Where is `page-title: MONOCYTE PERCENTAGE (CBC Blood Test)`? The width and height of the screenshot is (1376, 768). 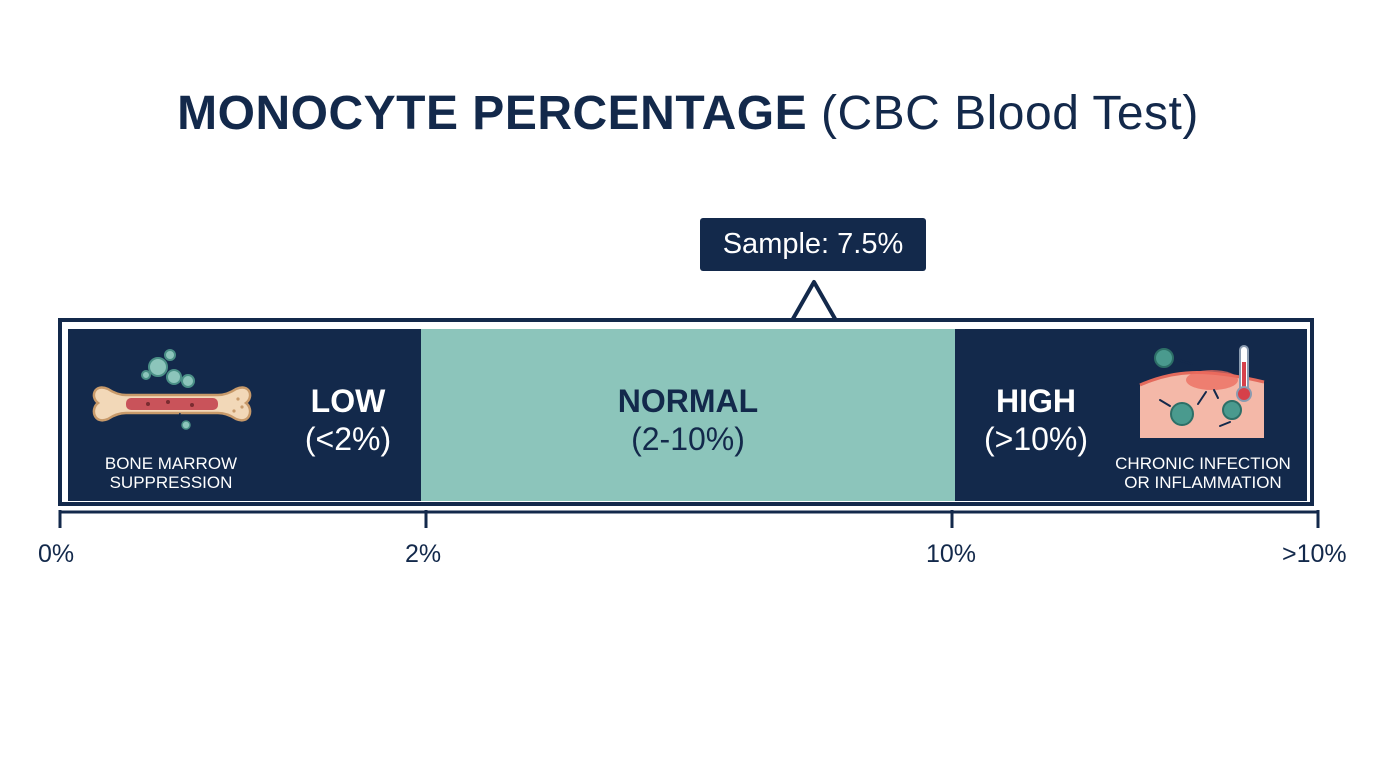
page-title: MONOCYTE PERCENTAGE (CBC Blood Test) is located at coordinates (688, 113).